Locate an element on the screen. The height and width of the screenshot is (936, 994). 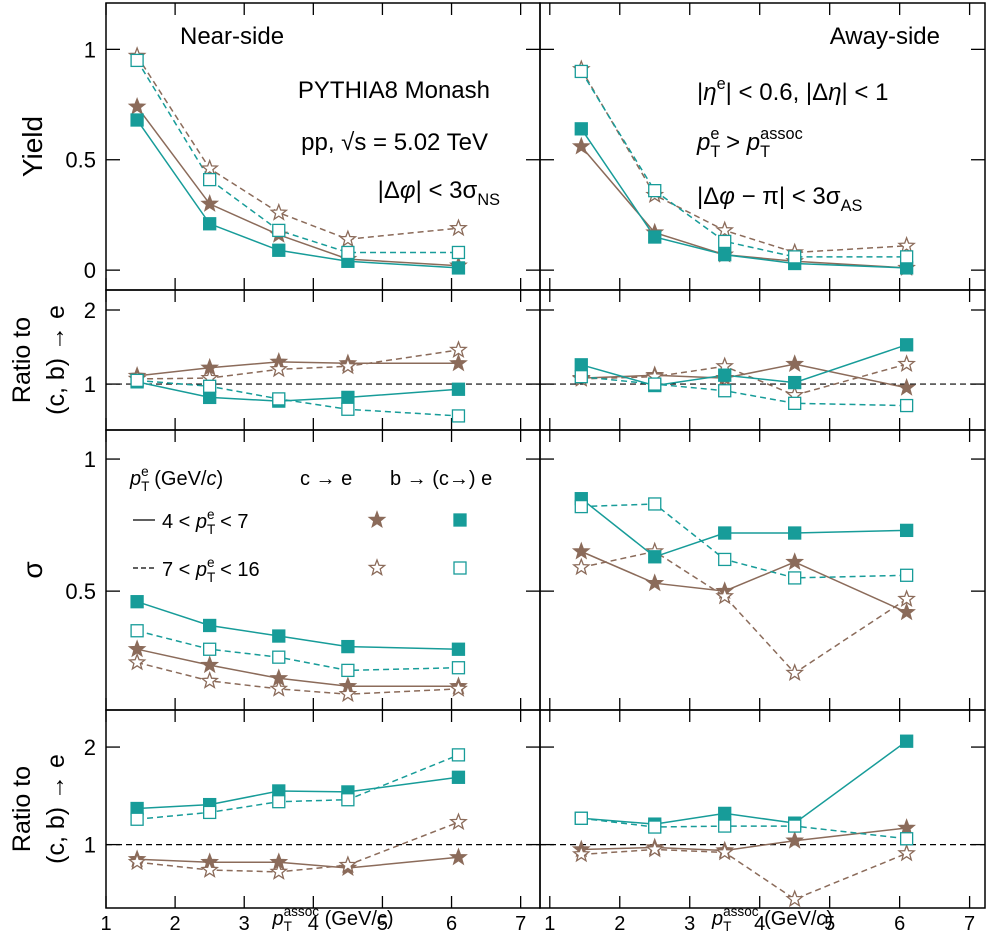
y-tick-label: 2 is located at coordinates (90, 747).